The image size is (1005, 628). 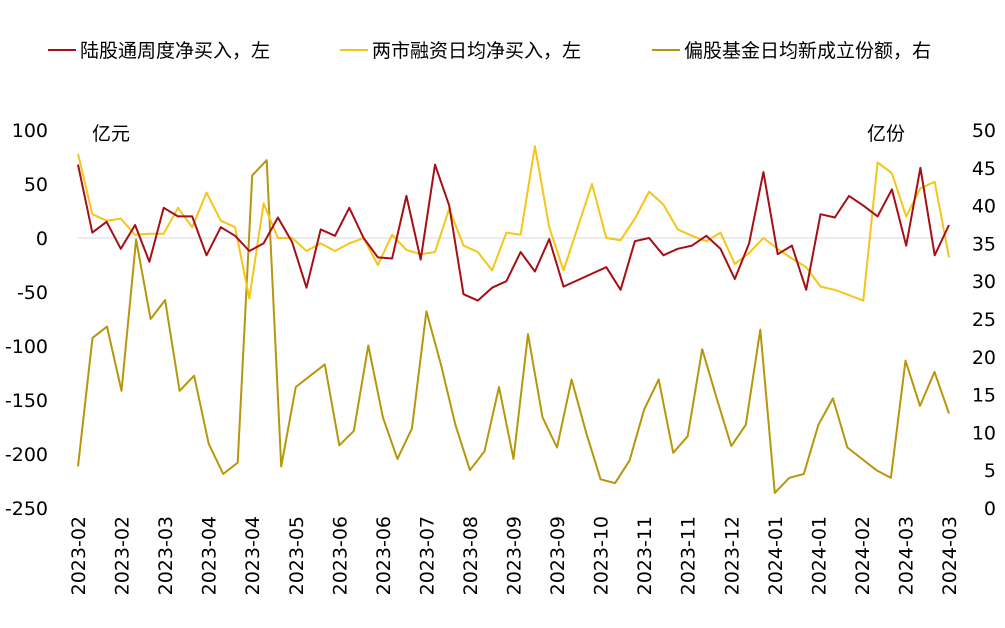 What do you see at coordinates (26, 347) in the screenshot?
I see `left-tick-label: -100` at bounding box center [26, 347].